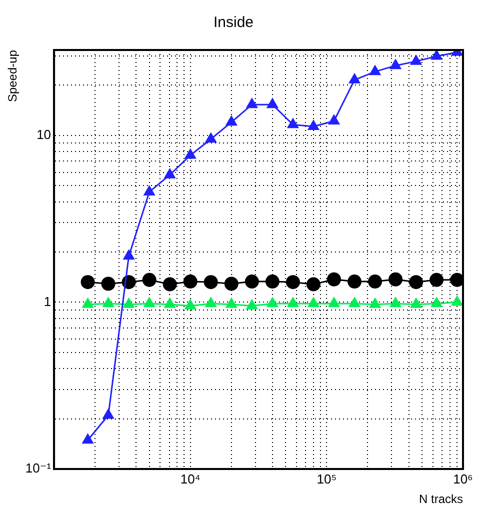 This screenshot has height=511, width=485. Describe the element at coordinates (13, 76) in the screenshot. I see `y-axis-title: Speed-up` at that location.